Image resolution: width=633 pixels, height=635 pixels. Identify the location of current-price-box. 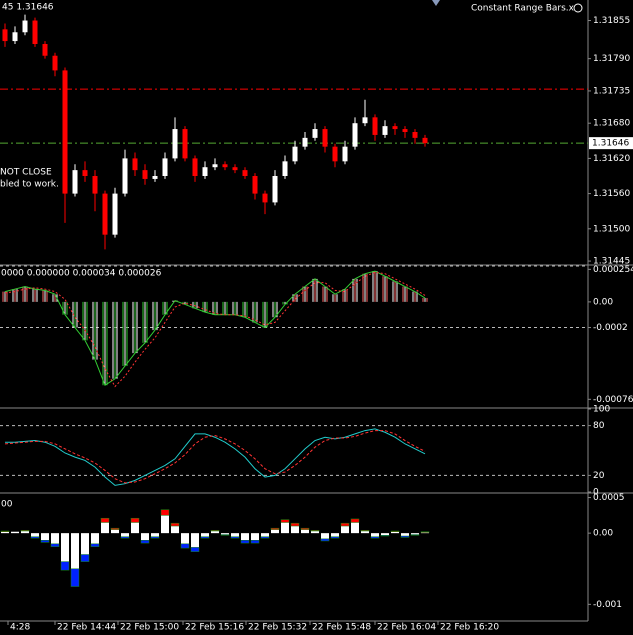
(611, 143).